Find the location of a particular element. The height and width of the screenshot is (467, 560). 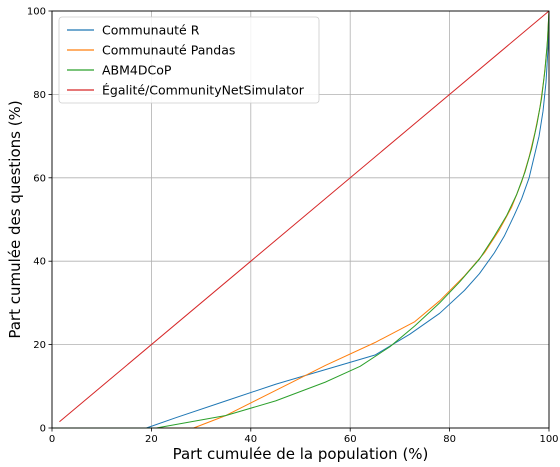

y-tick-label: 100 is located at coordinates (36, 12).